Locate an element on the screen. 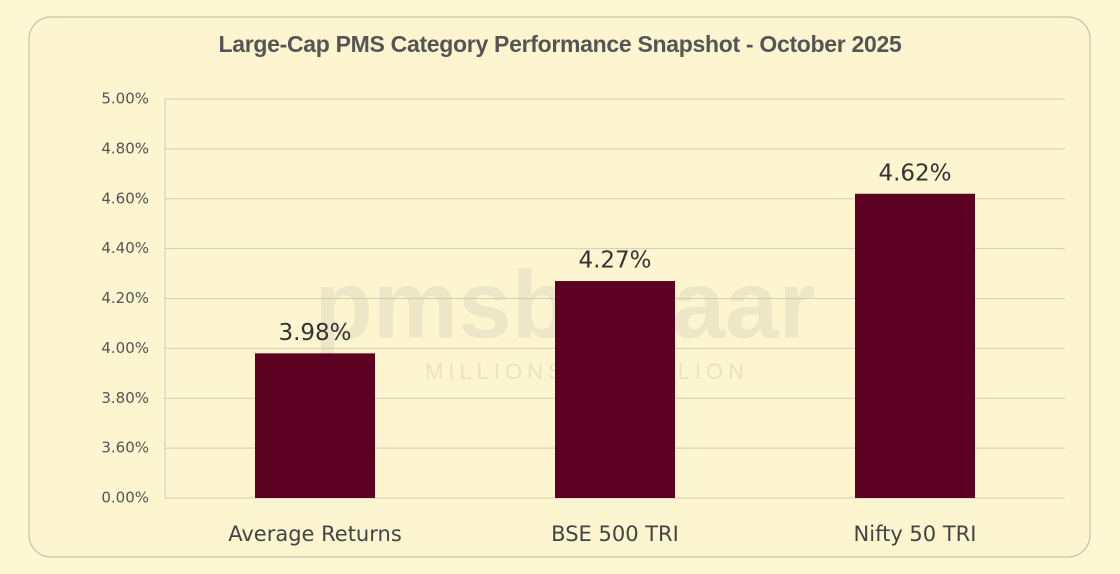  x-tick-label: BSE 500 TRI is located at coordinates (615, 534).